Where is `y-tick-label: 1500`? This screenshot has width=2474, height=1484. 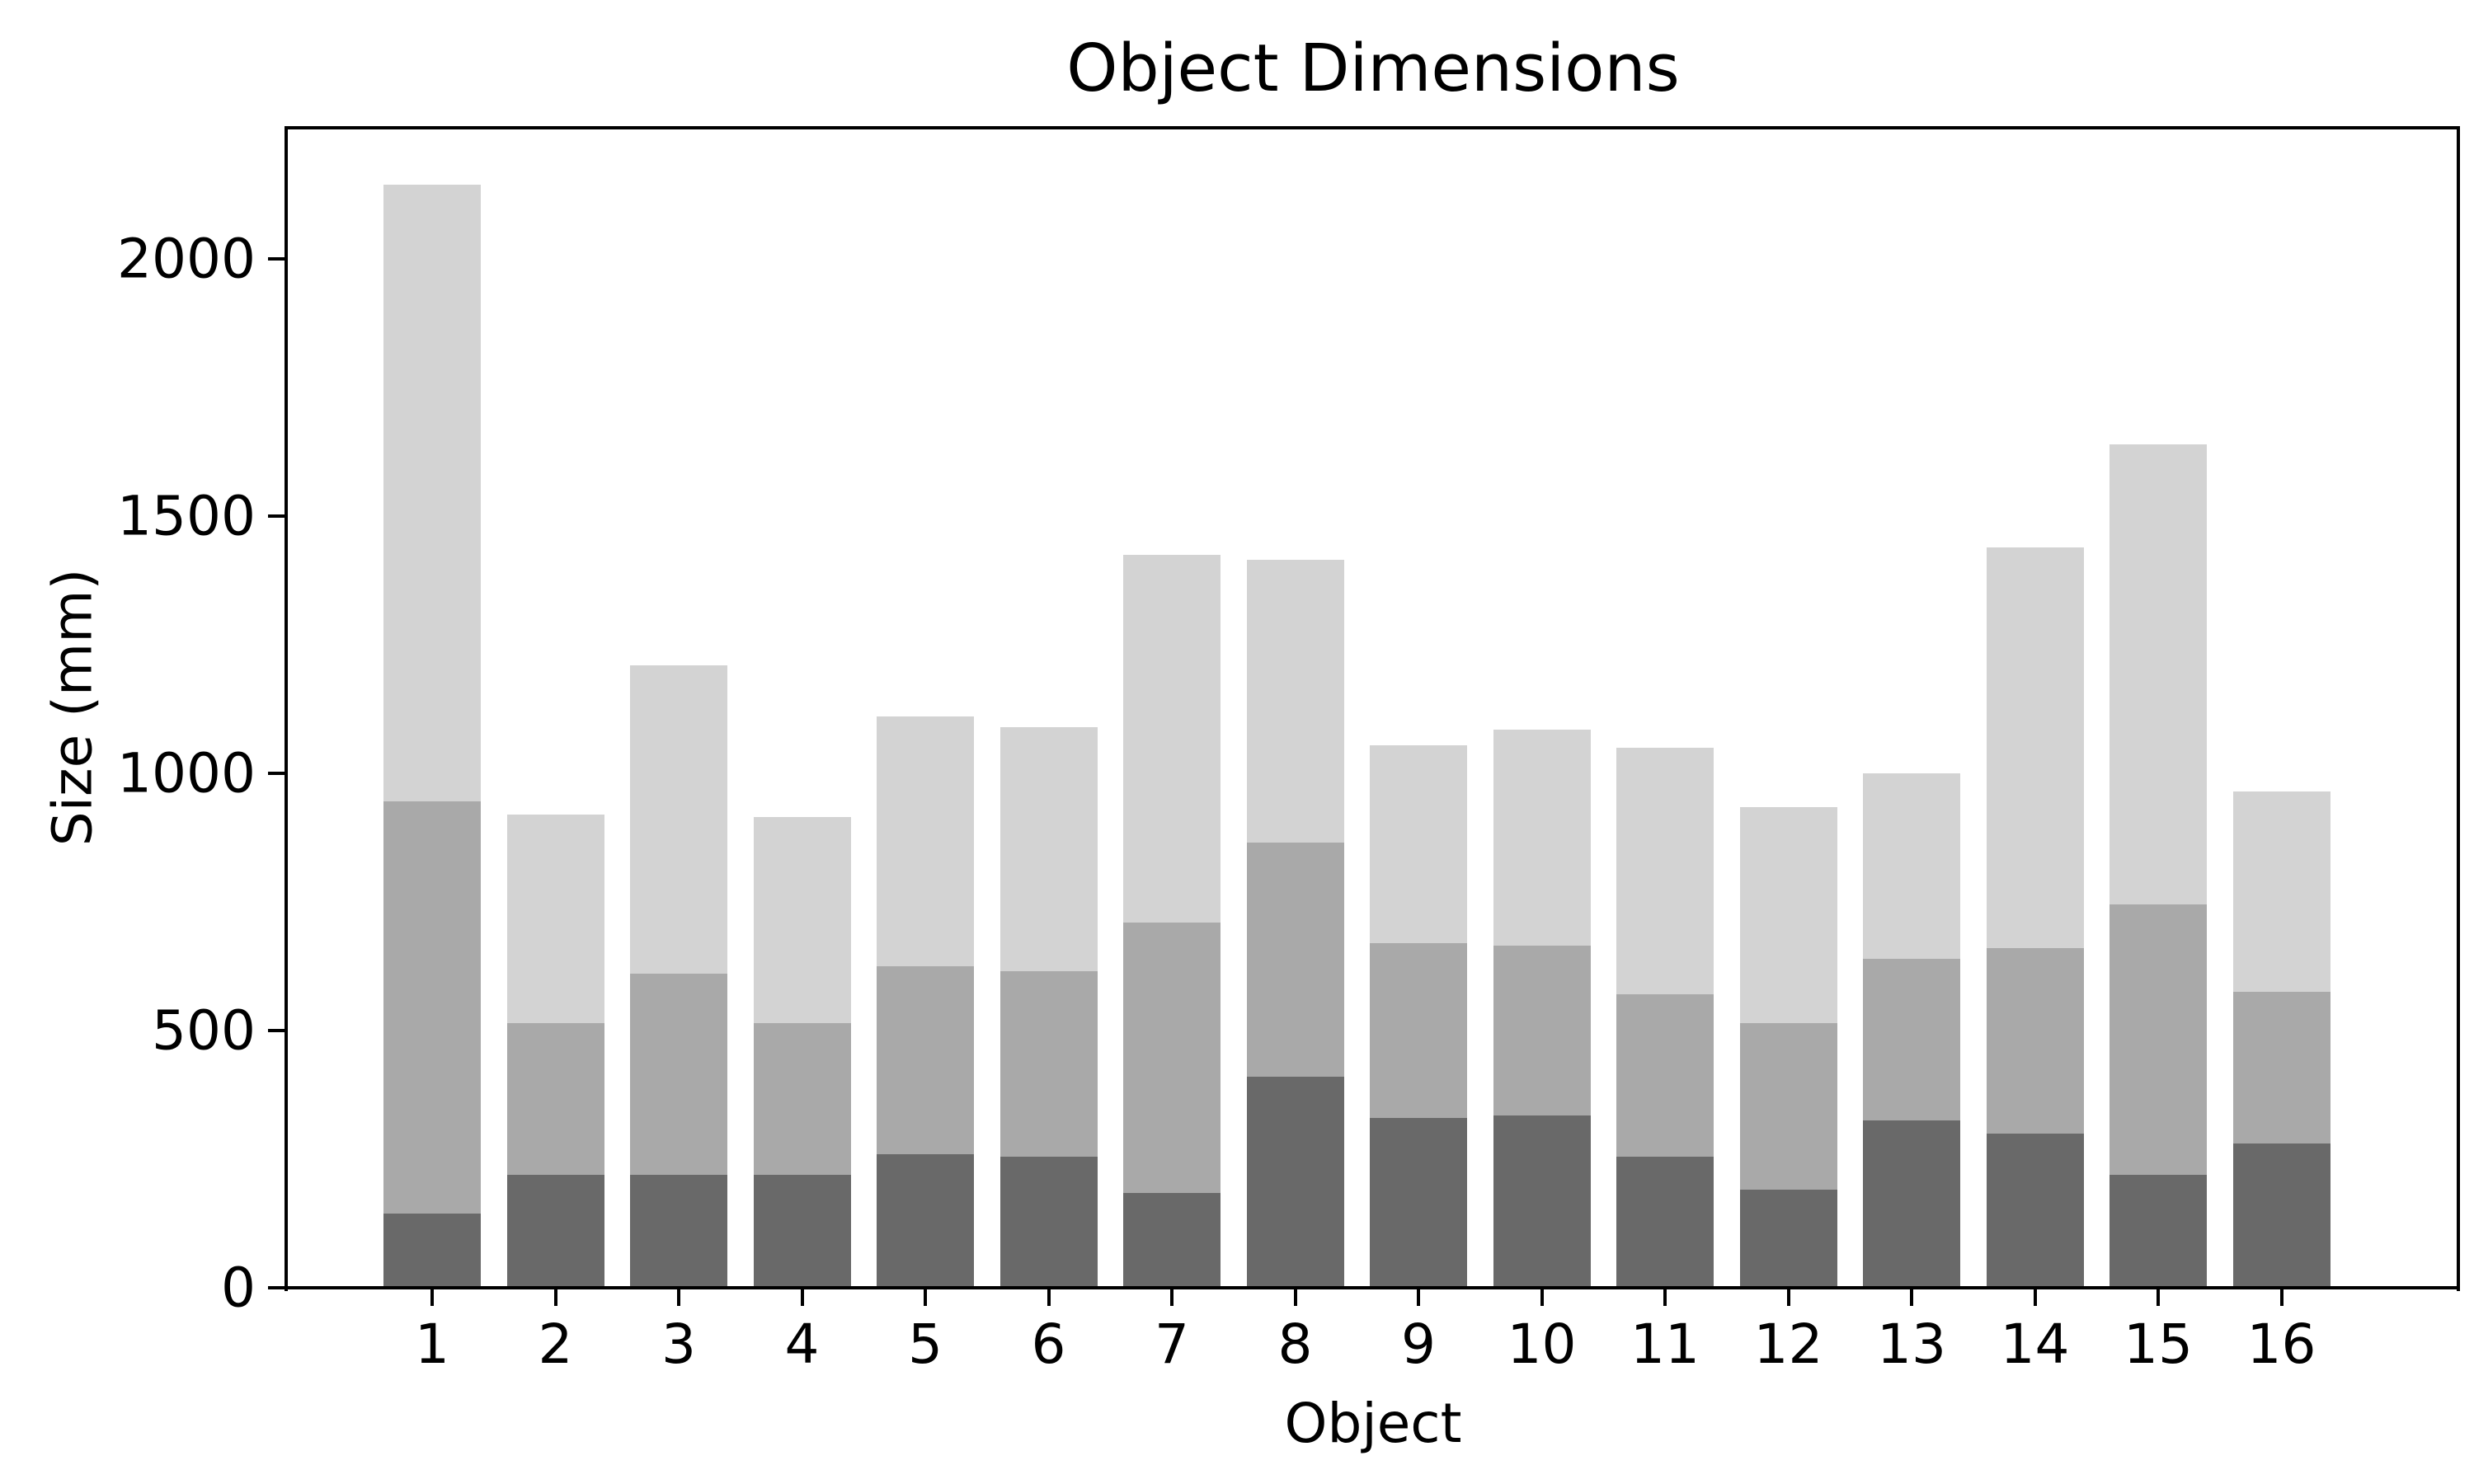 y-tick-label: 1500 is located at coordinates (186, 516).